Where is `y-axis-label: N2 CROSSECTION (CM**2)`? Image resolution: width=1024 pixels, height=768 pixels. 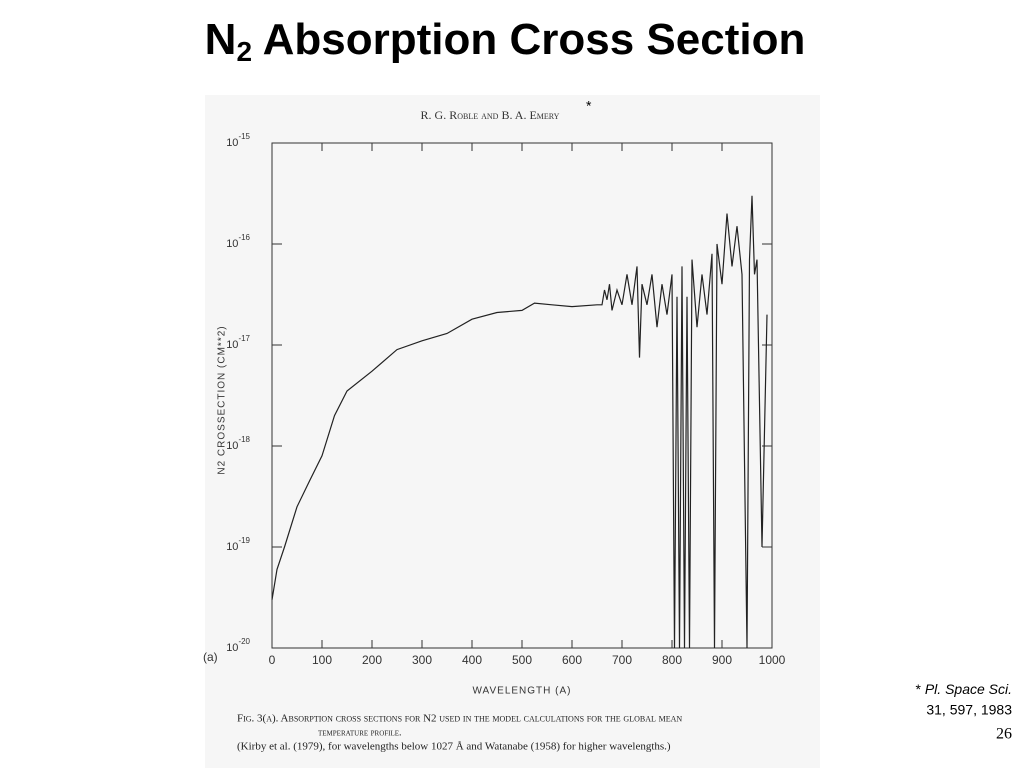
y-axis-label: N2 CROSSECTION (CM**2) is located at coordinates (222, 399).